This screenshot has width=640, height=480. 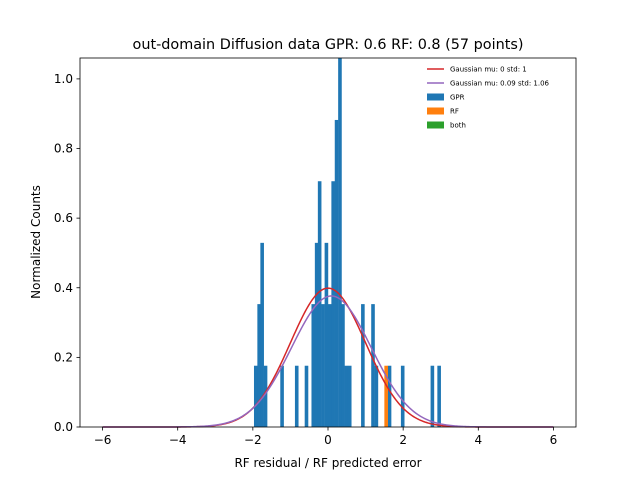 I want to click on legend-label: Gaussian mu: 0.09 std: 1.06, so click(x=500, y=84).